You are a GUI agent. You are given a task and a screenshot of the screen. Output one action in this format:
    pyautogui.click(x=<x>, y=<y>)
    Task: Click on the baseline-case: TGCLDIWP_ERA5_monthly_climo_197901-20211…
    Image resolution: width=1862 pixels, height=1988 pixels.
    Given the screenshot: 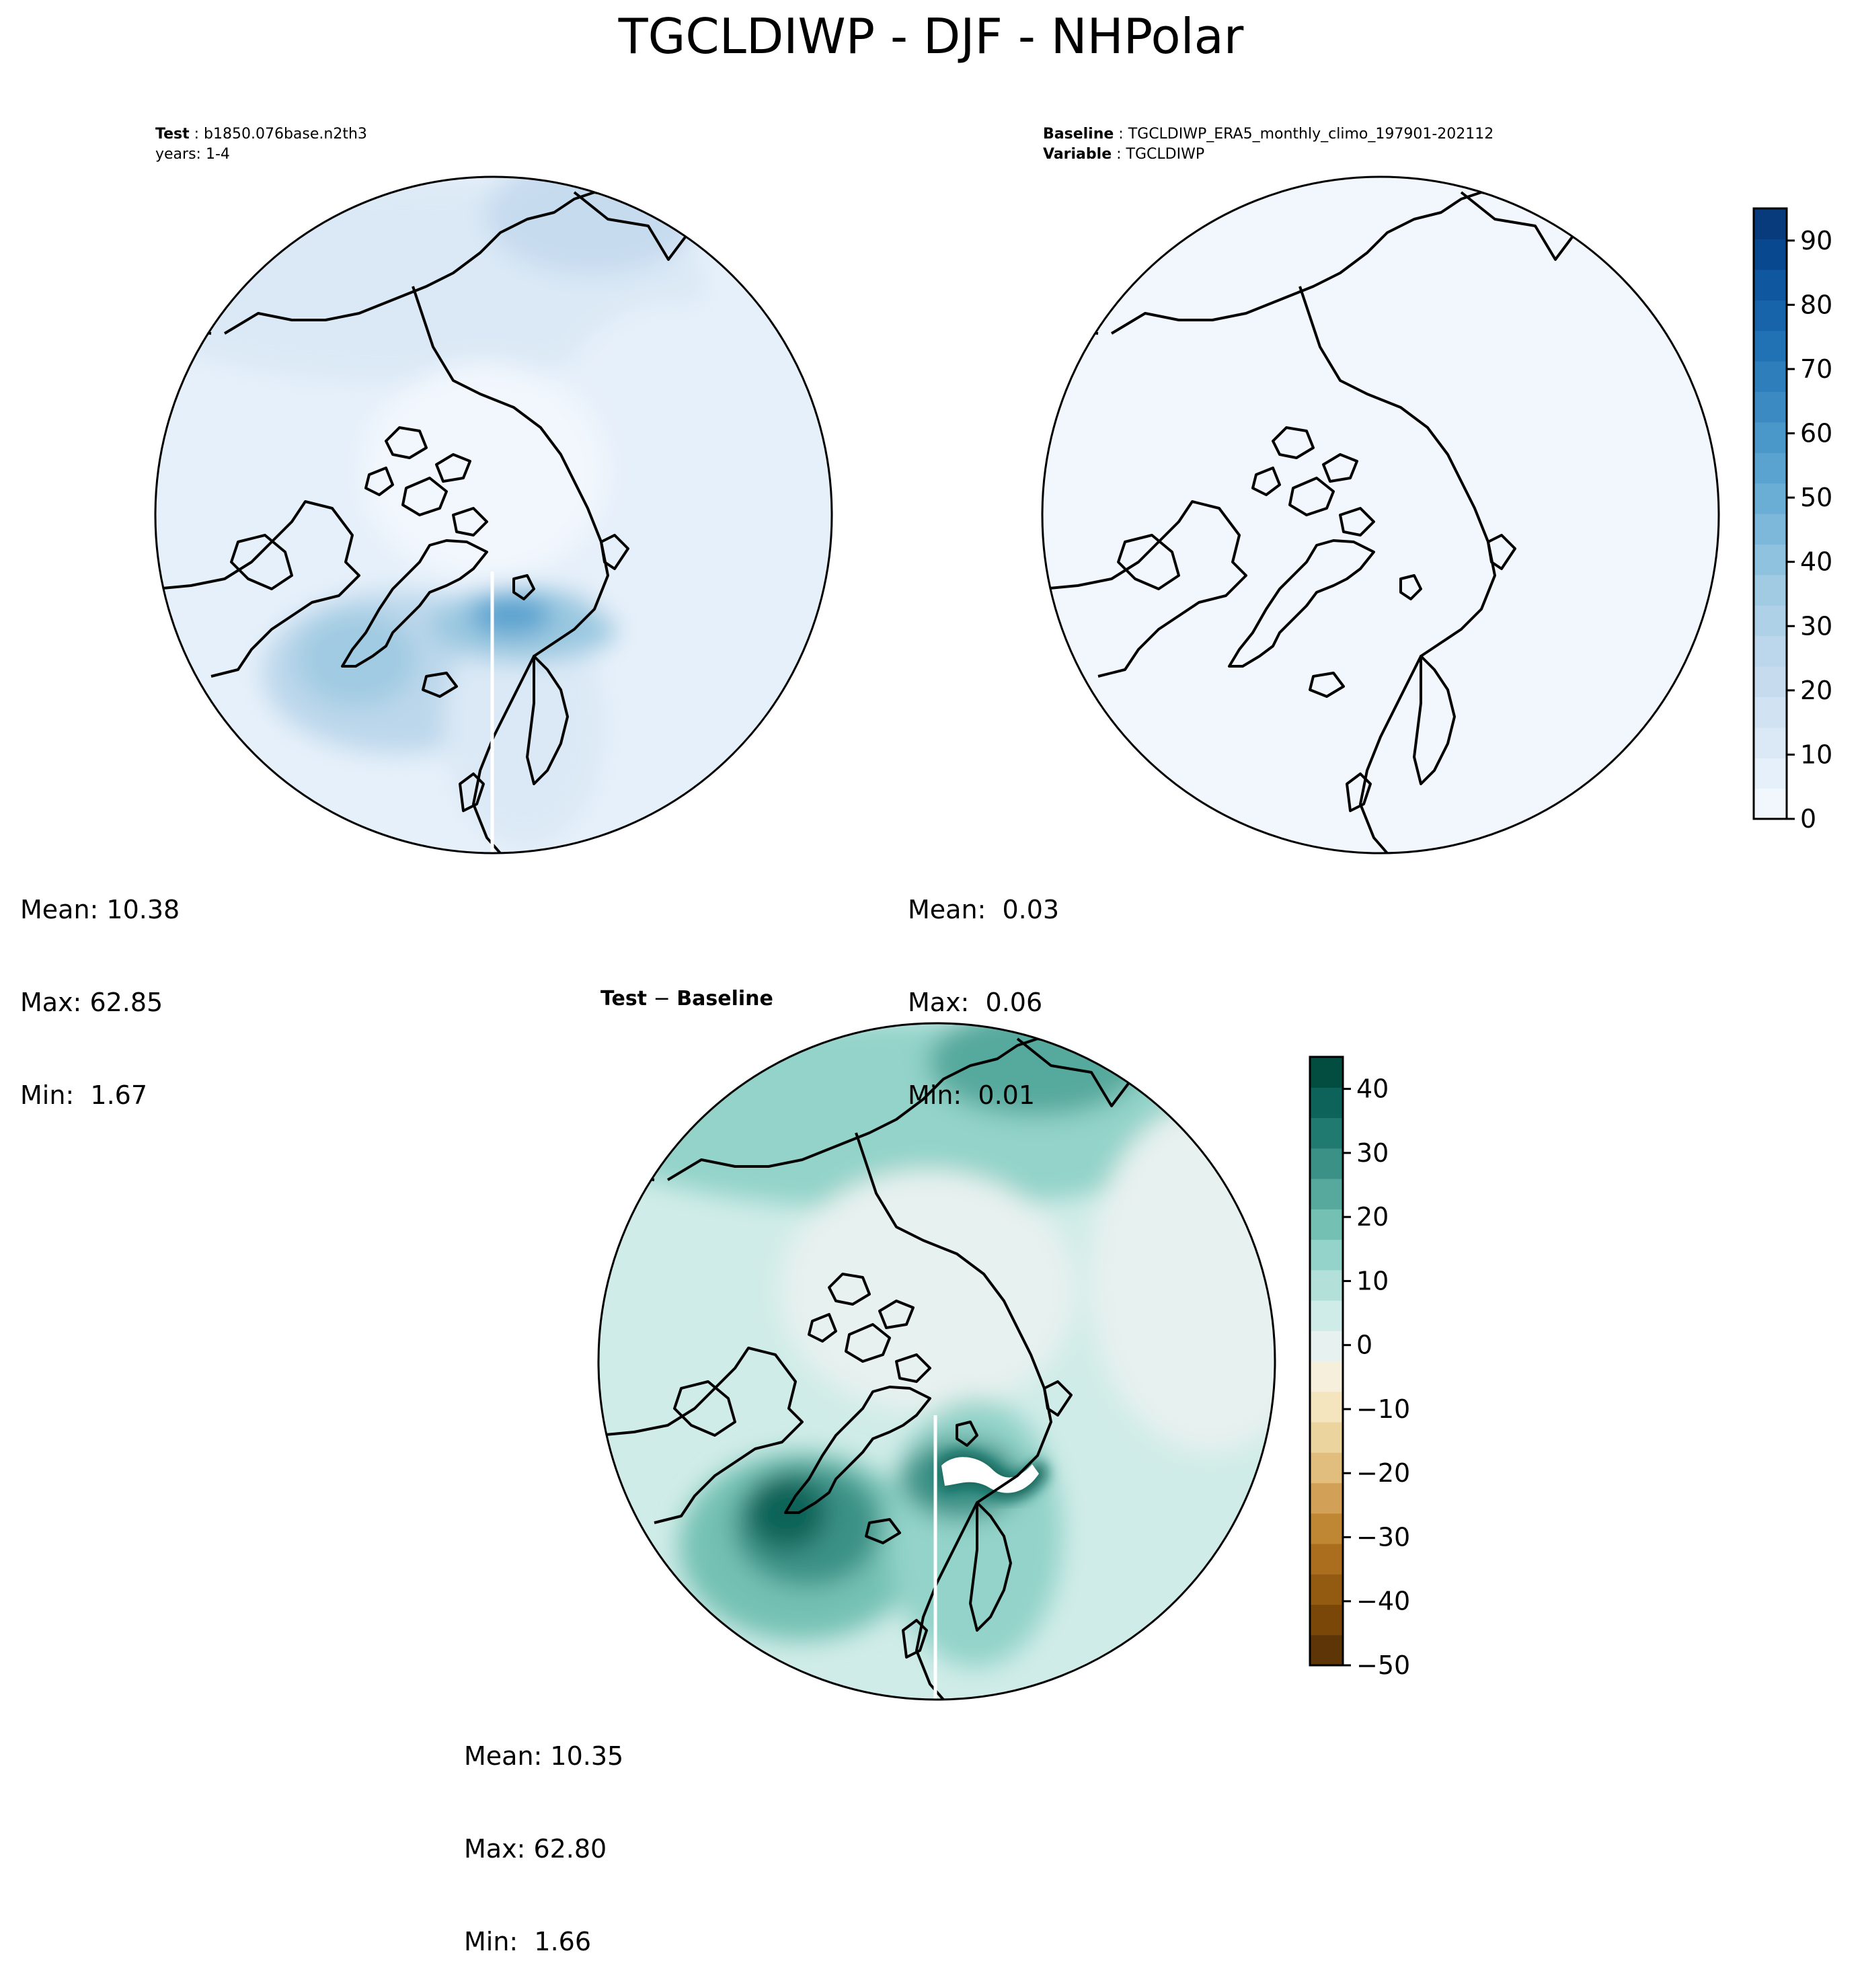 What is the action you would take?
    pyautogui.click(x=1311, y=135)
    